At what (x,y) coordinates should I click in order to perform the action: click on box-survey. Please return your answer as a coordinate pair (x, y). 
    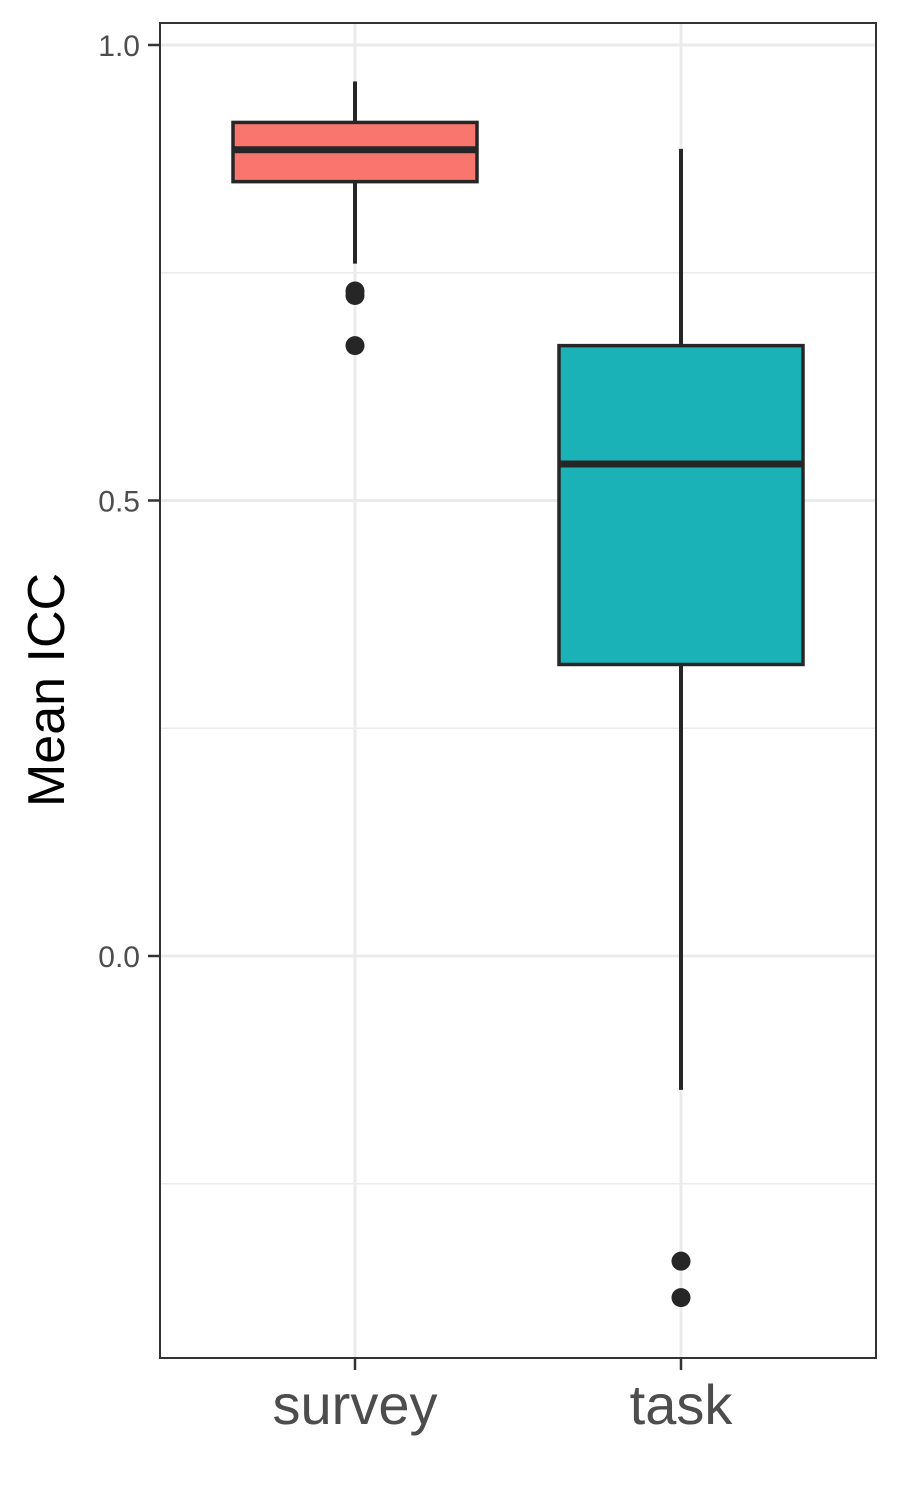
    Looking at the image, I should click on (355, 218).